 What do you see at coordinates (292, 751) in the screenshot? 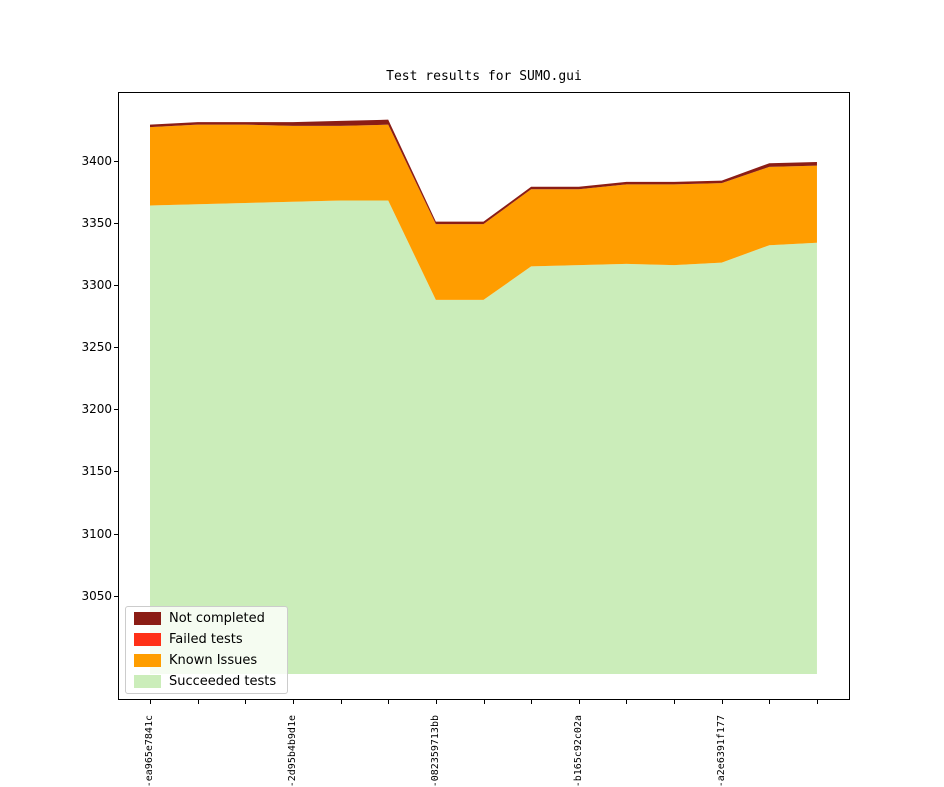
I see `commit-label-text: 5-2d95b4b9d1e` at bounding box center [292, 751].